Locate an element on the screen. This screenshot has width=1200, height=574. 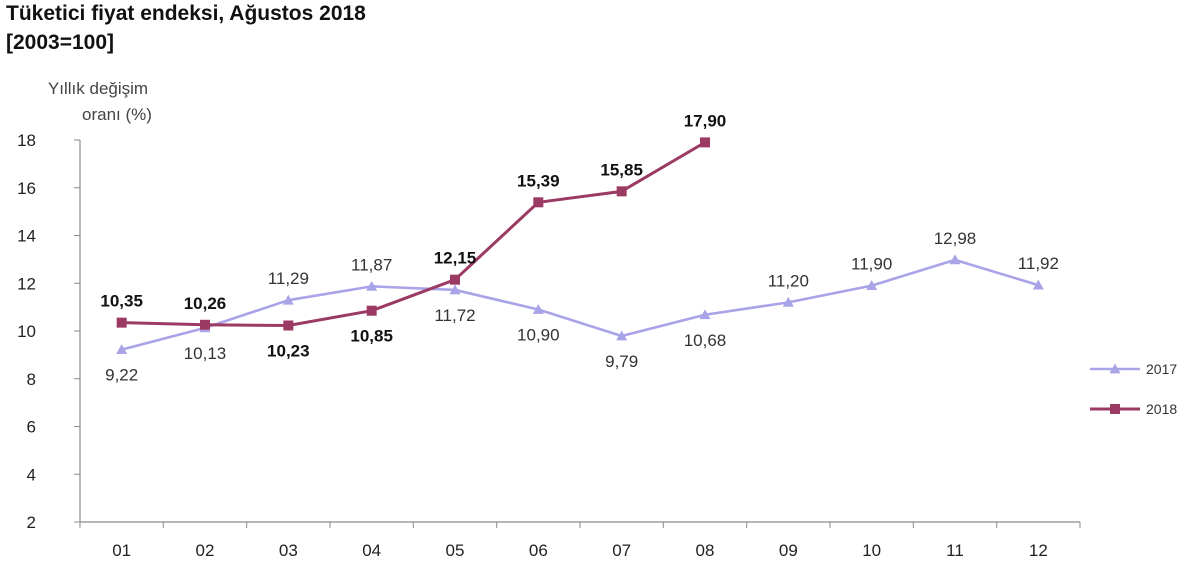
y-tick-label: 2 is located at coordinates (31, 522).